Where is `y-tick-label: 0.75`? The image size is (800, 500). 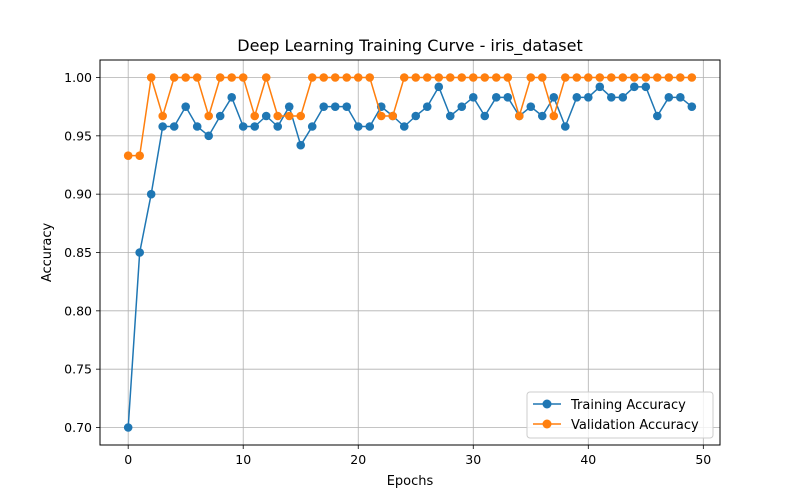
y-tick-label: 0.75 is located at coordinates (78, 369).